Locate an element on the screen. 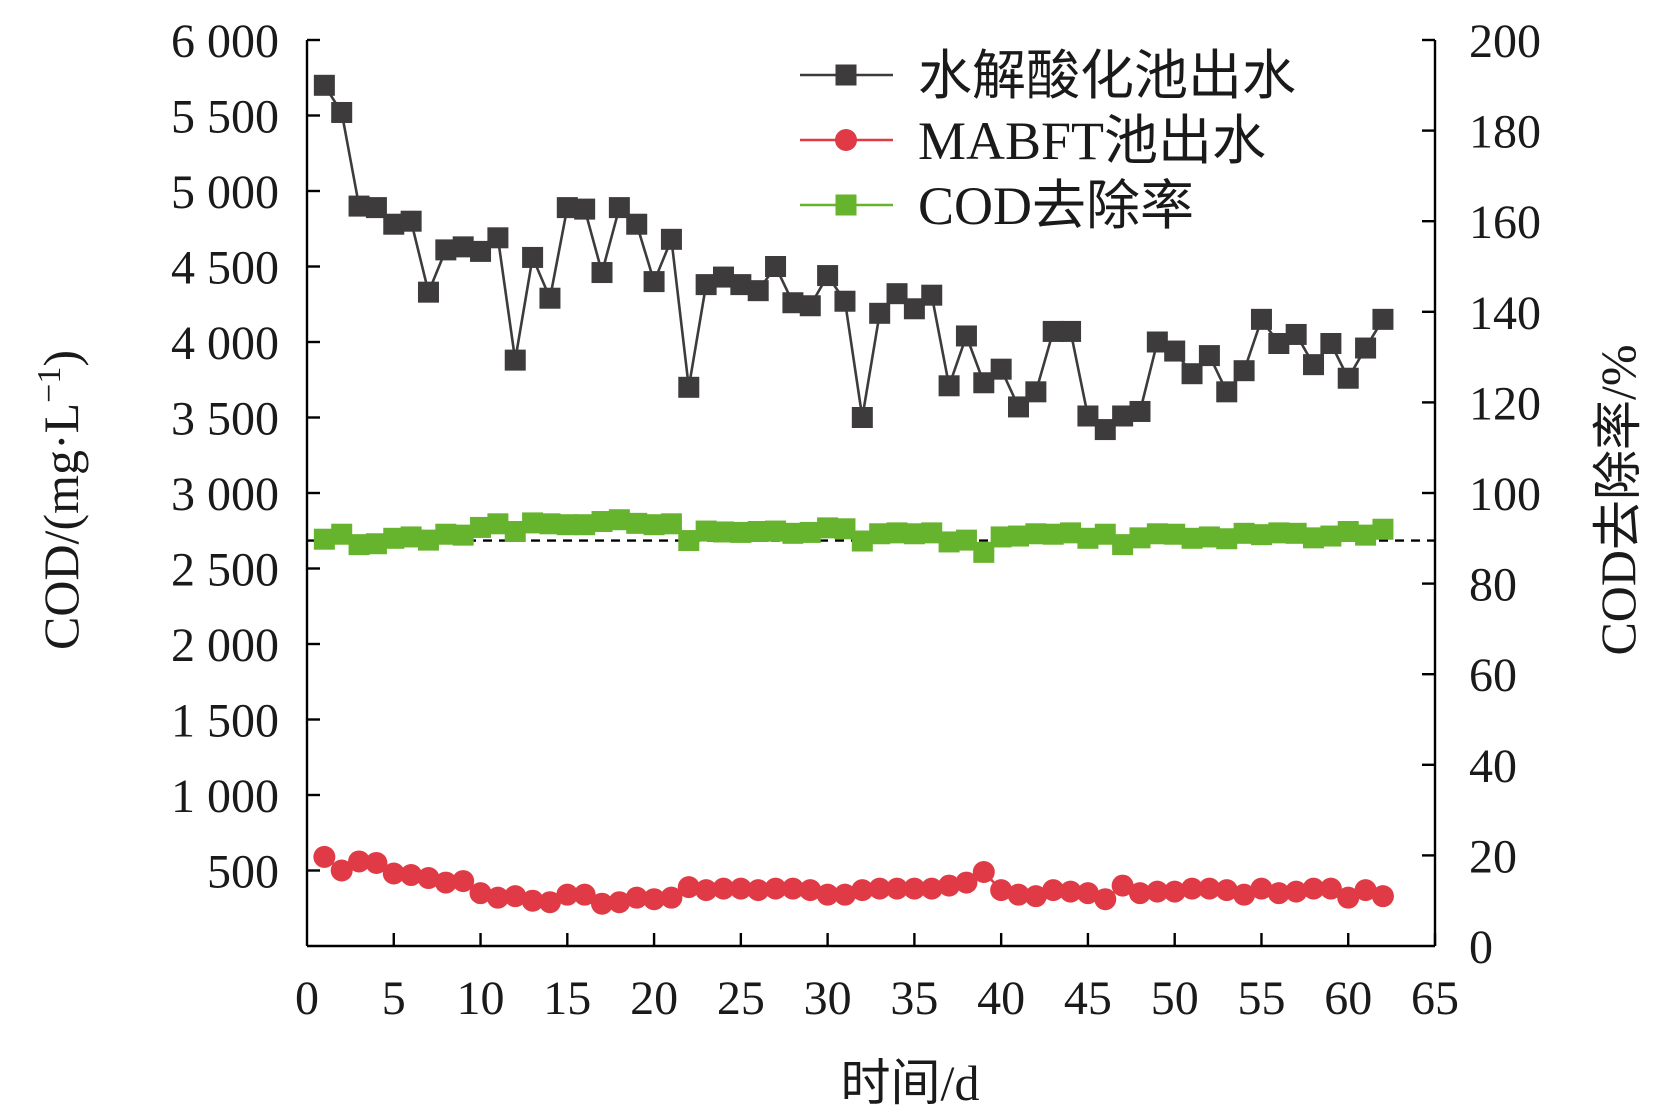  x-tick-label: 20 is located at coordinates (654, 998).